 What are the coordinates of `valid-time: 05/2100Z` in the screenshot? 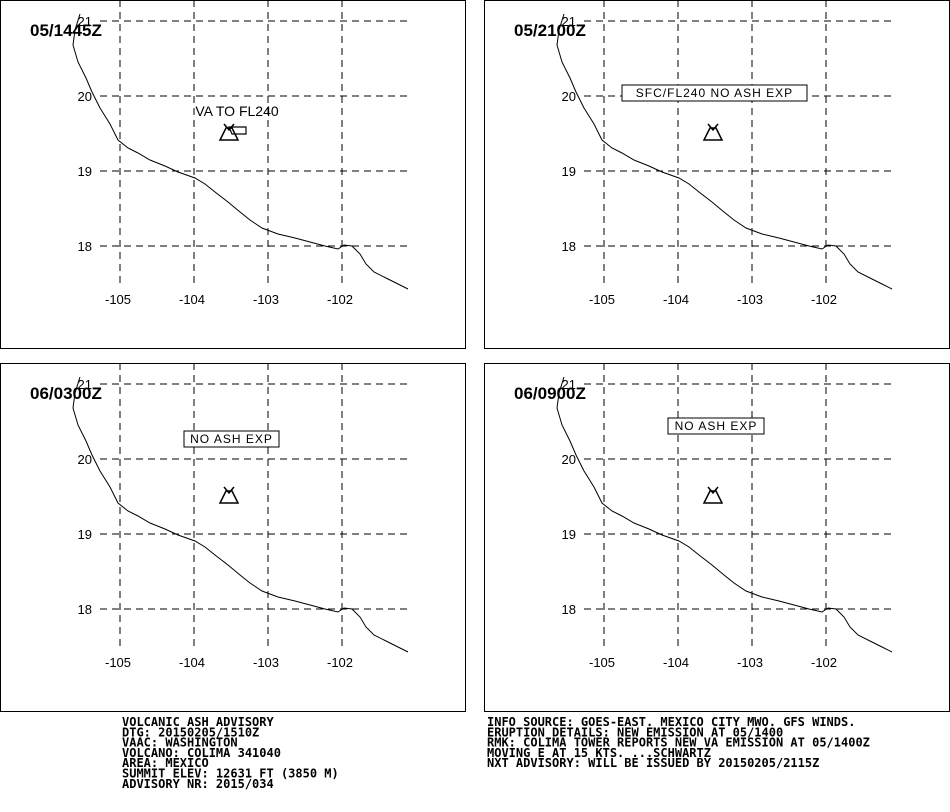 It's located at (550, 30).